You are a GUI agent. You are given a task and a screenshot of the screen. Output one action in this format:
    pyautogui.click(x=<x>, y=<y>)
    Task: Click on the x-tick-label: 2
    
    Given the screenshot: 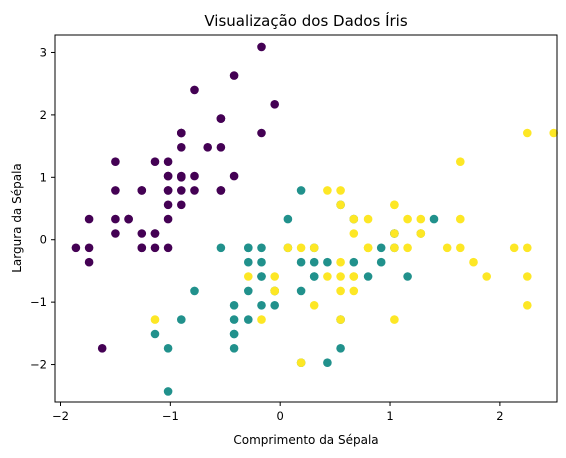 What is the action you would take?
    pyautogui.click(x=499, y=416)
    